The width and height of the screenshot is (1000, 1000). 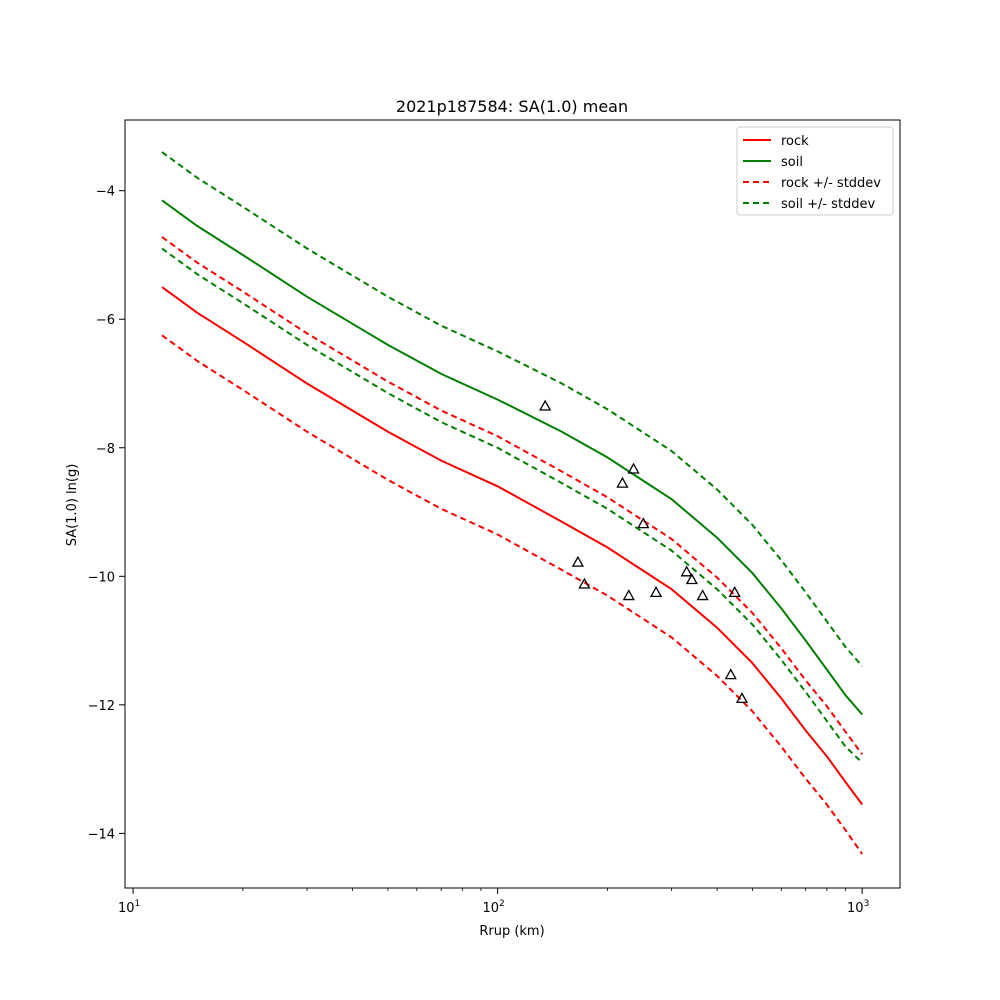 I want to click on y-tick-label: −8, so click(x=105, y=449).